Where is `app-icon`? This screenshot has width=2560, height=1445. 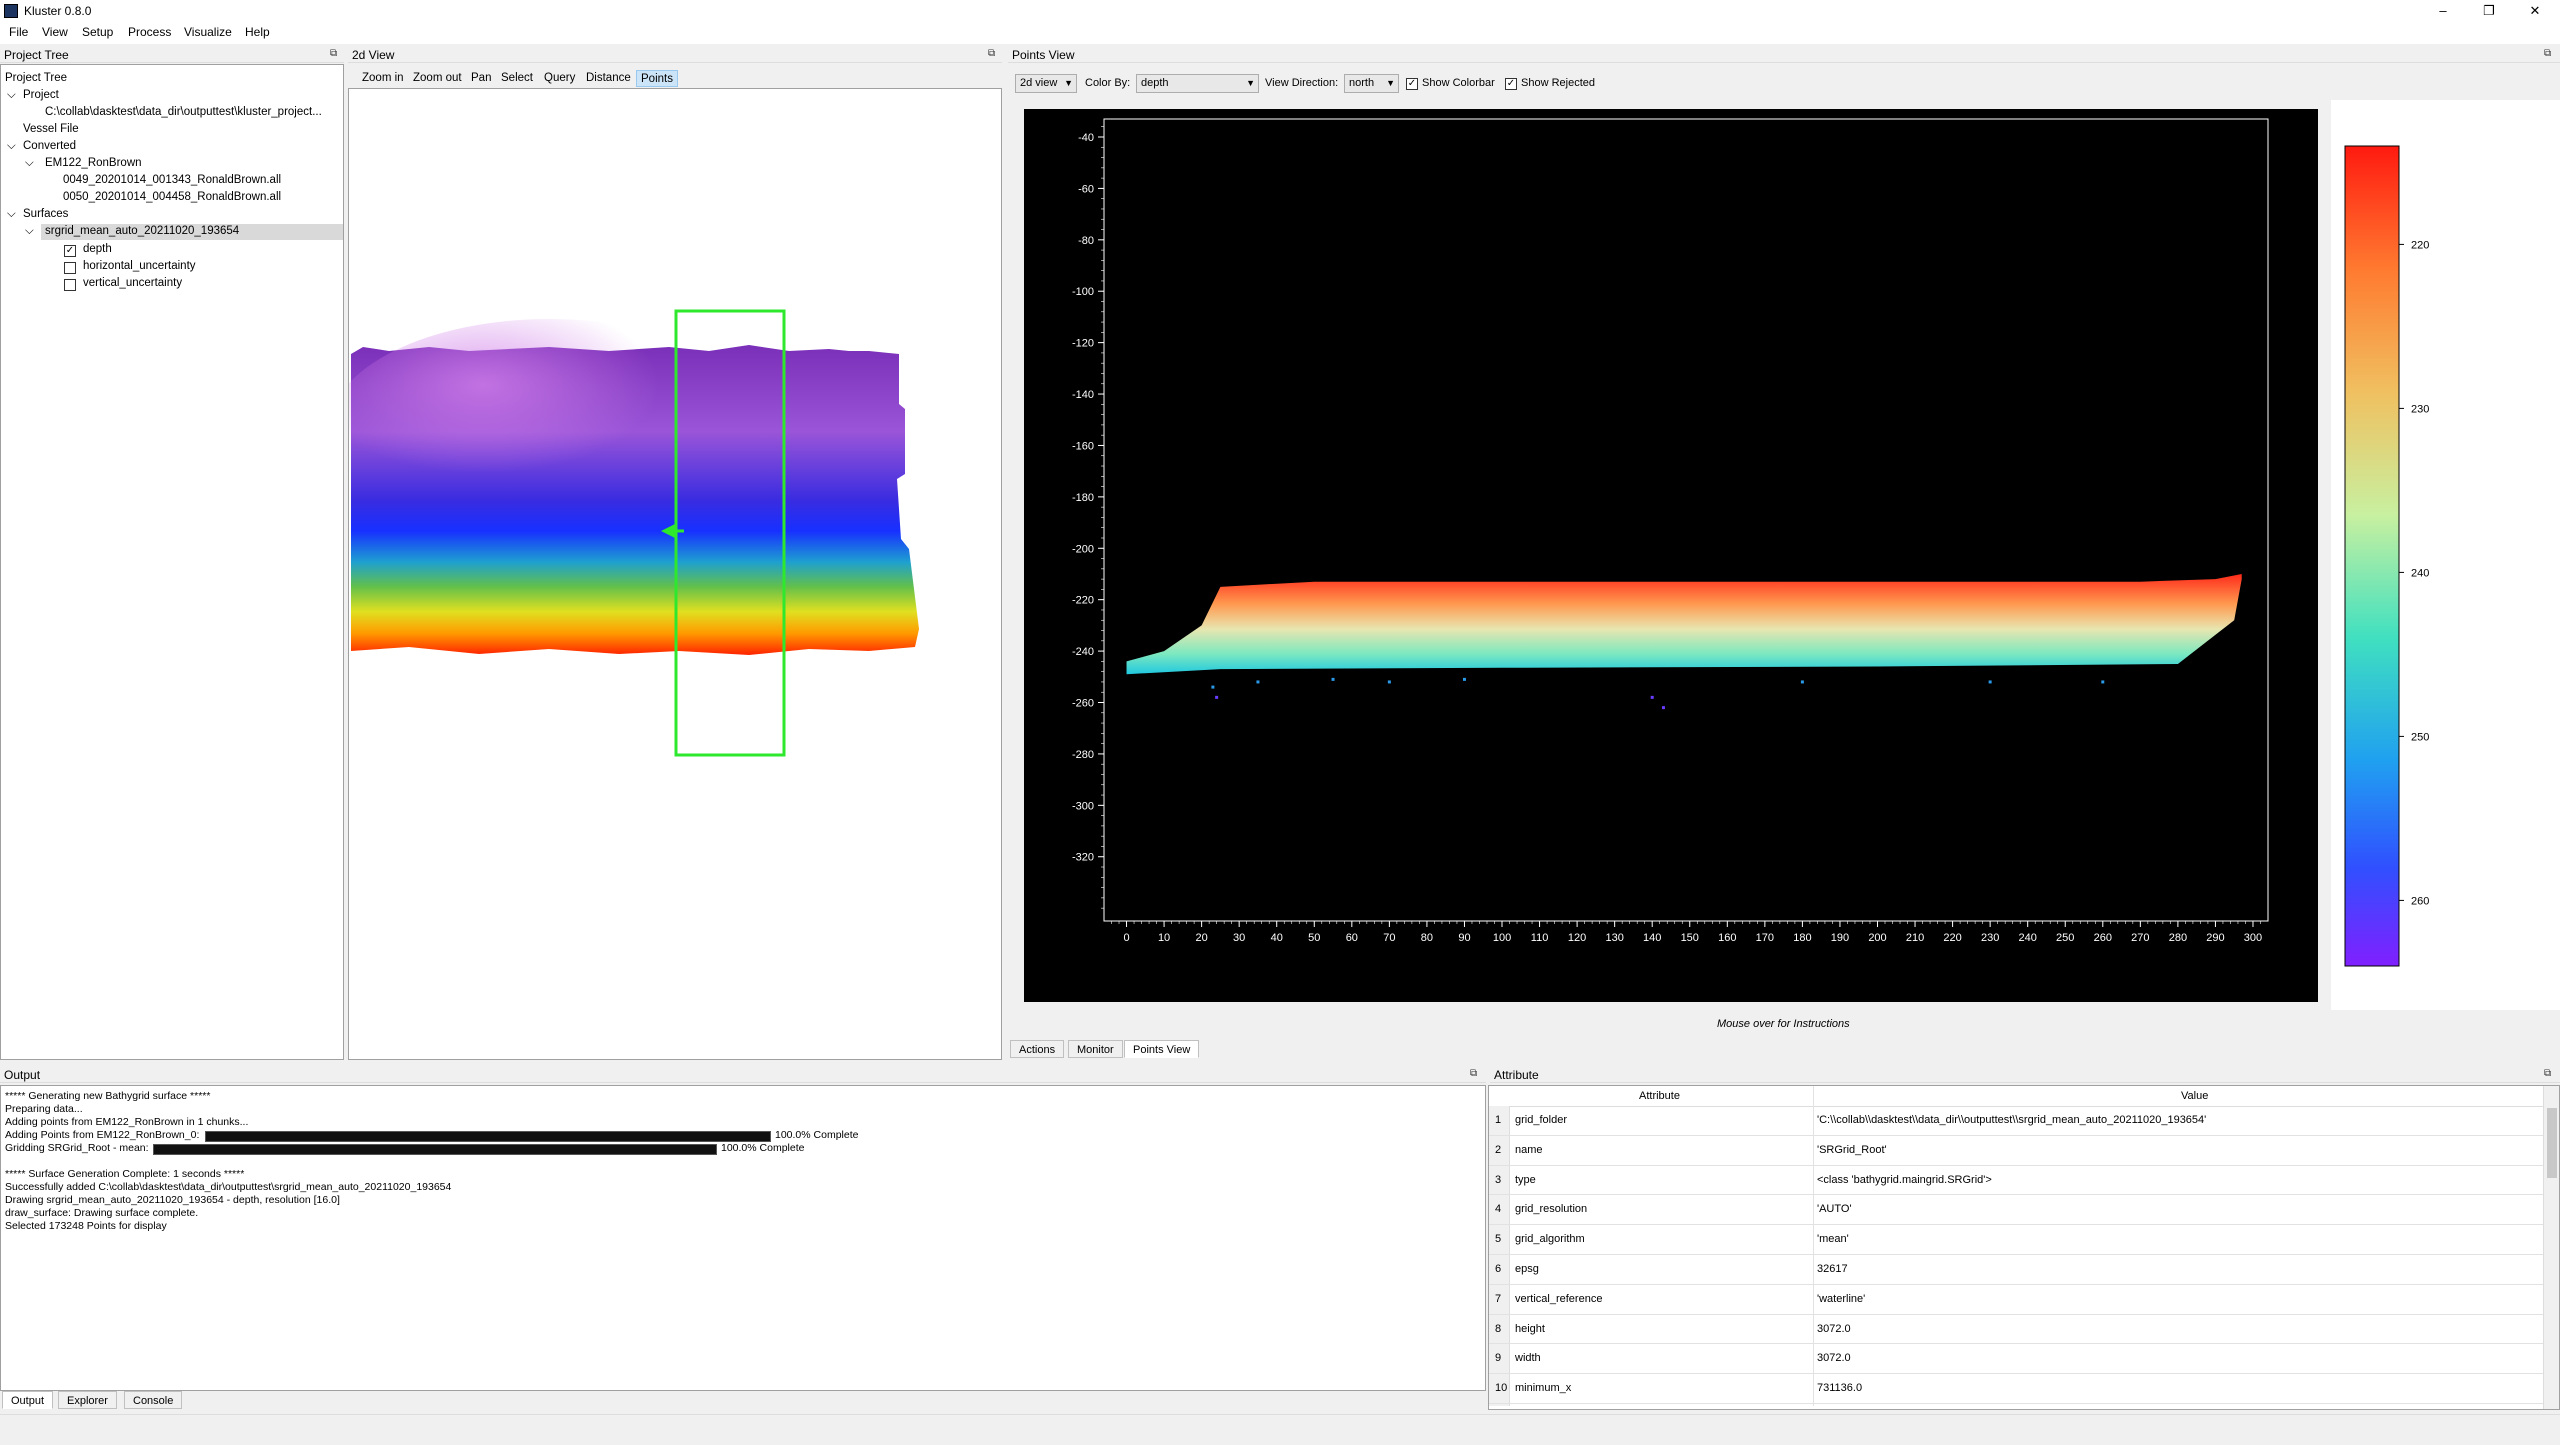
app-icon is located at coordinates (11, 11).